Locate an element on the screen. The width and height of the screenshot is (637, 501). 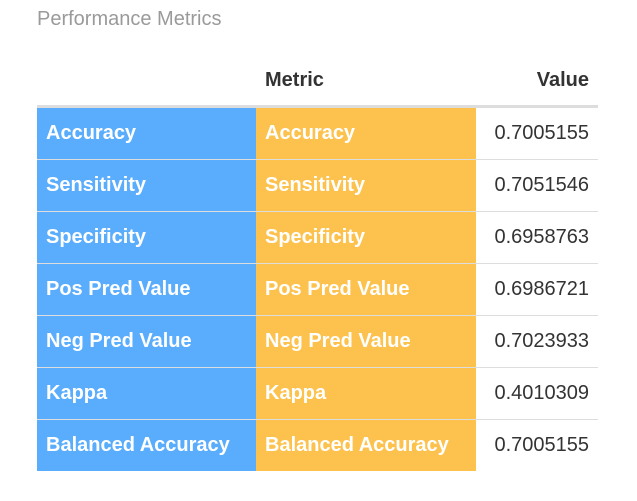
table-row: Specificity Specificity 0.6958763 is located at coordinates (317, 237).